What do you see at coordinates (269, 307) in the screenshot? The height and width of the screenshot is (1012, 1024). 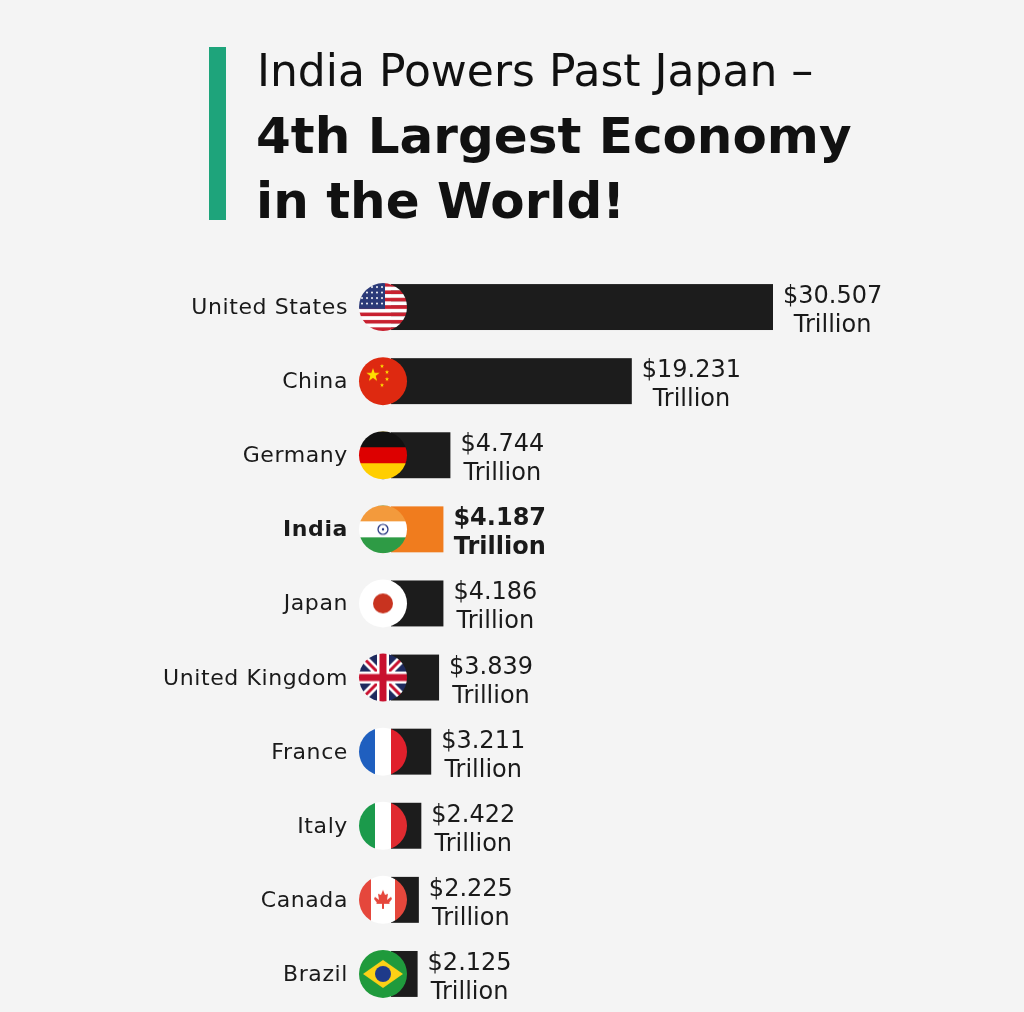 I see `y-tick-label: United States` at bounding box center [269, 307].